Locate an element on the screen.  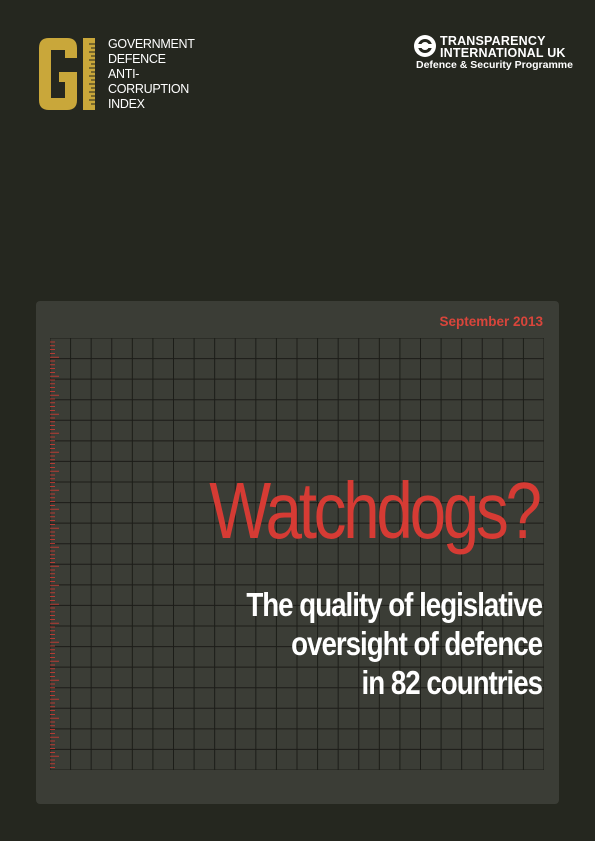
subtitle-line-1: The quality of legislative is located at coordinates (394, 604).